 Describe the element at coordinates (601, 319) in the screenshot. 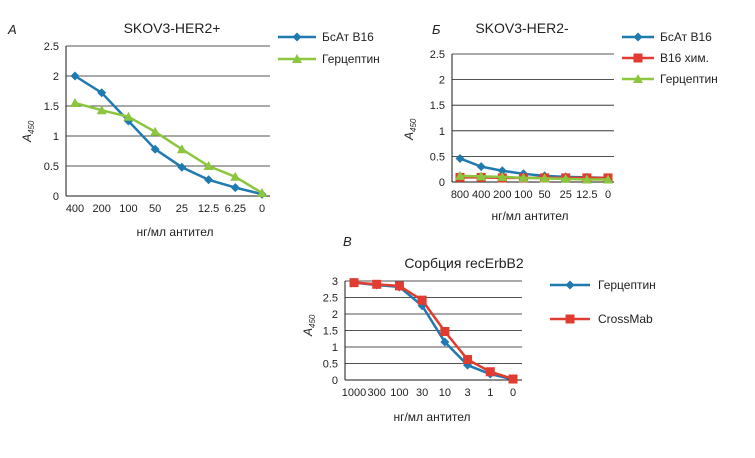

I see `legend-item: CrossMab` at that location.